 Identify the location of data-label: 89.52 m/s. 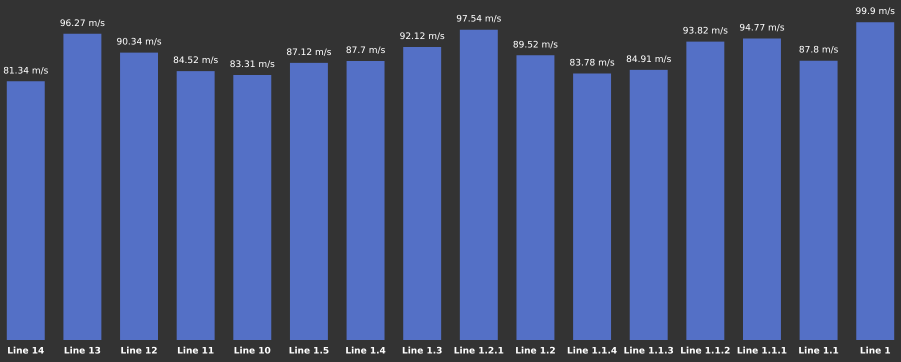
(535, 45).